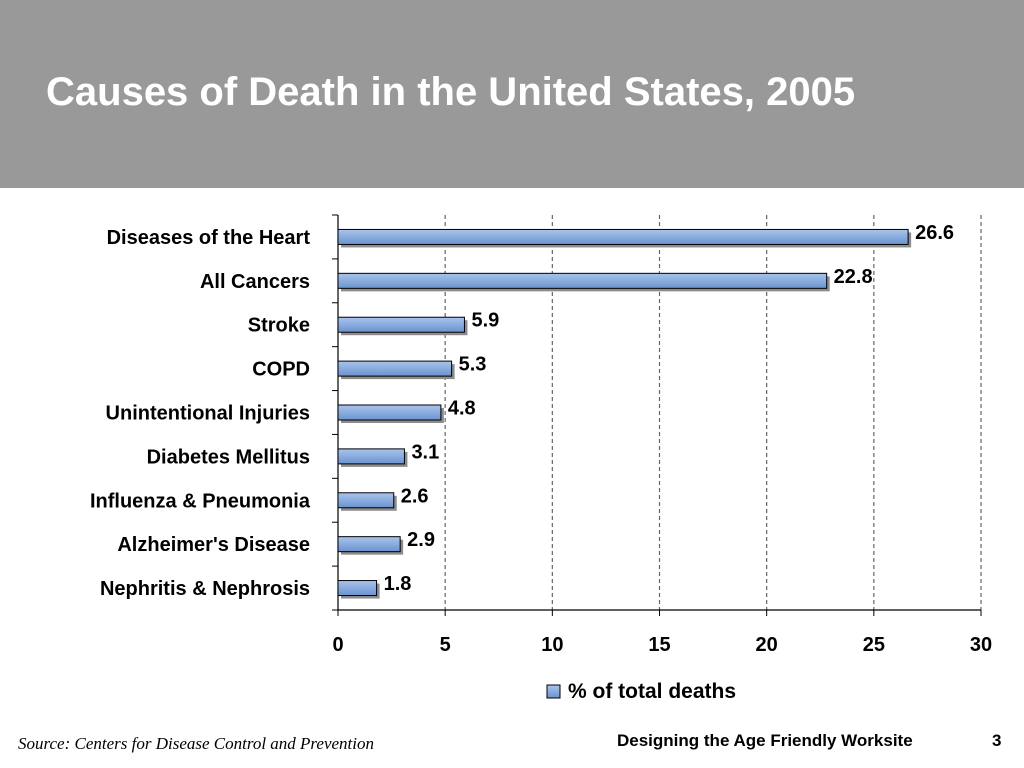 Image resolution: width=1024 pixels, height=768 pixels. I want to click on data-label: 4.8, so click(462, 409).